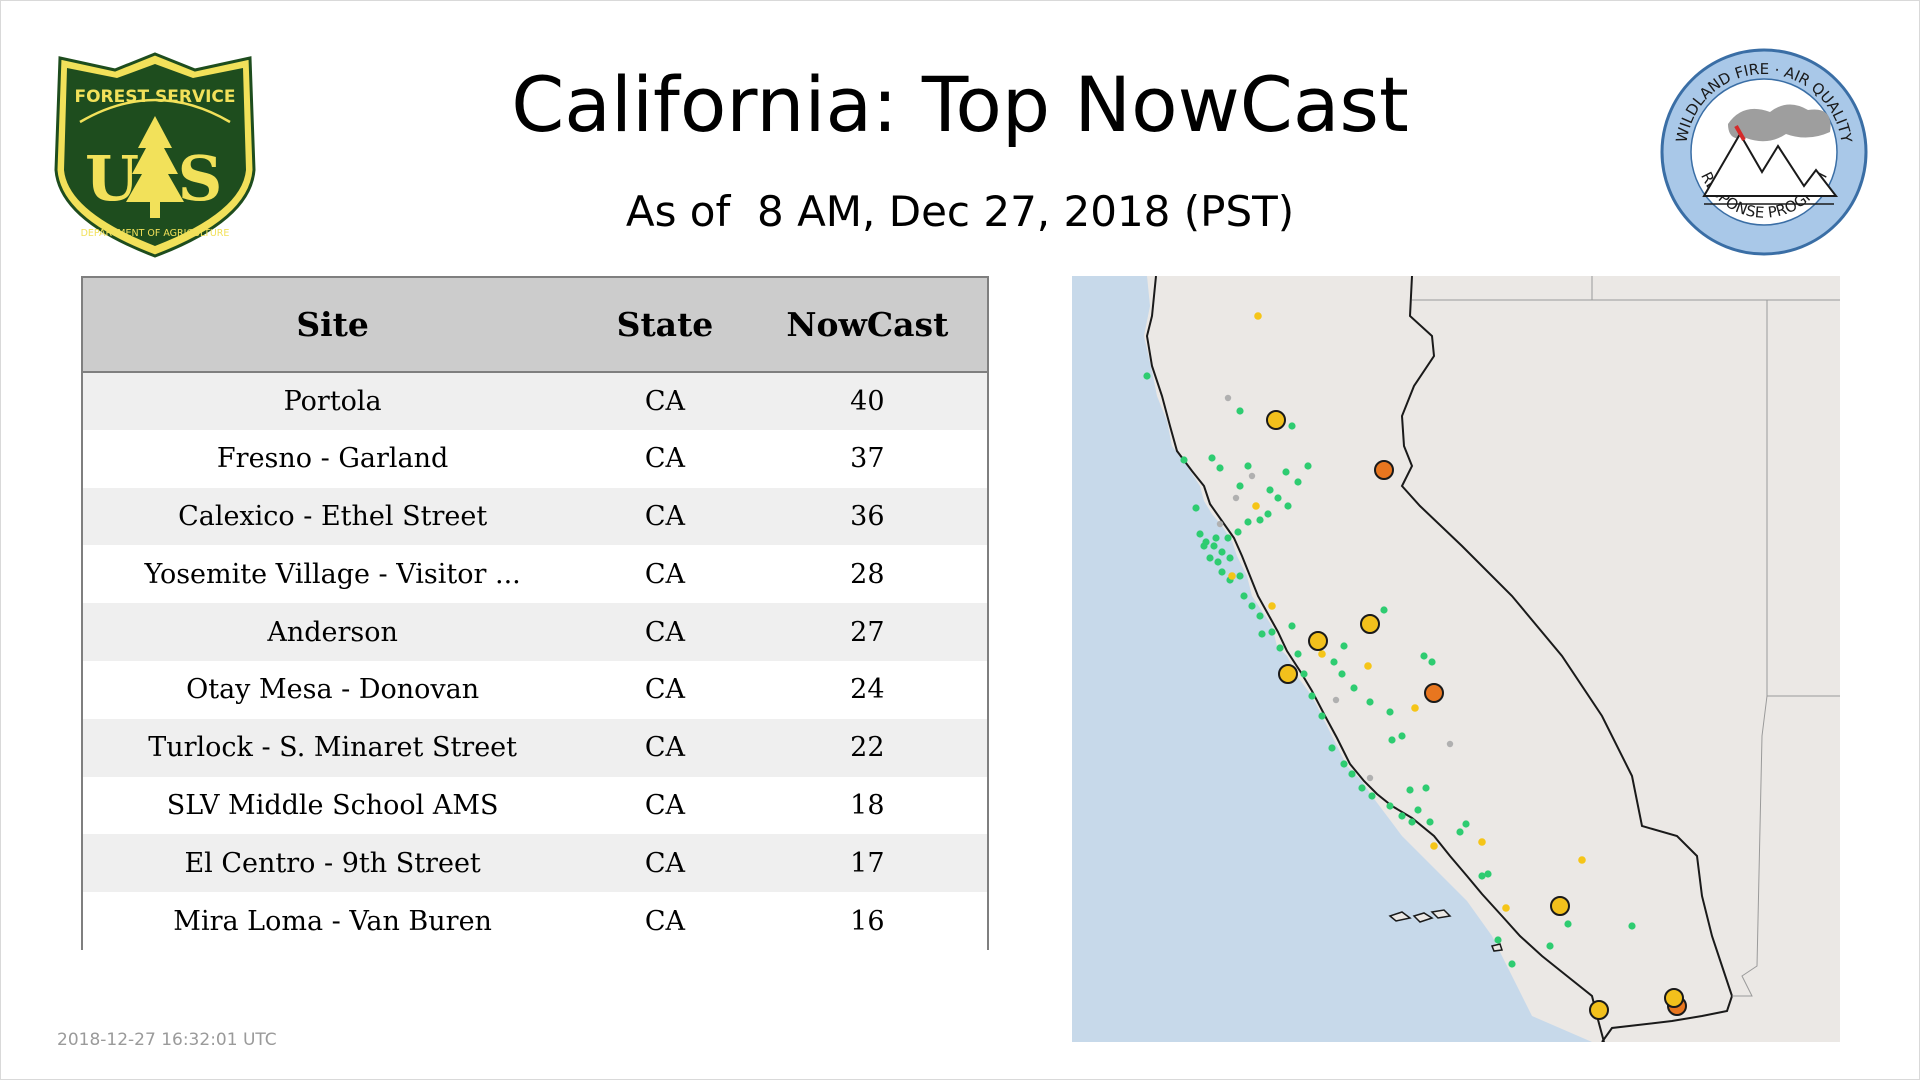  Describe the element at coordinates (535, 516) in the screenshot. I see `table-row: Calexico - Ethel Street CA 36` at that location.